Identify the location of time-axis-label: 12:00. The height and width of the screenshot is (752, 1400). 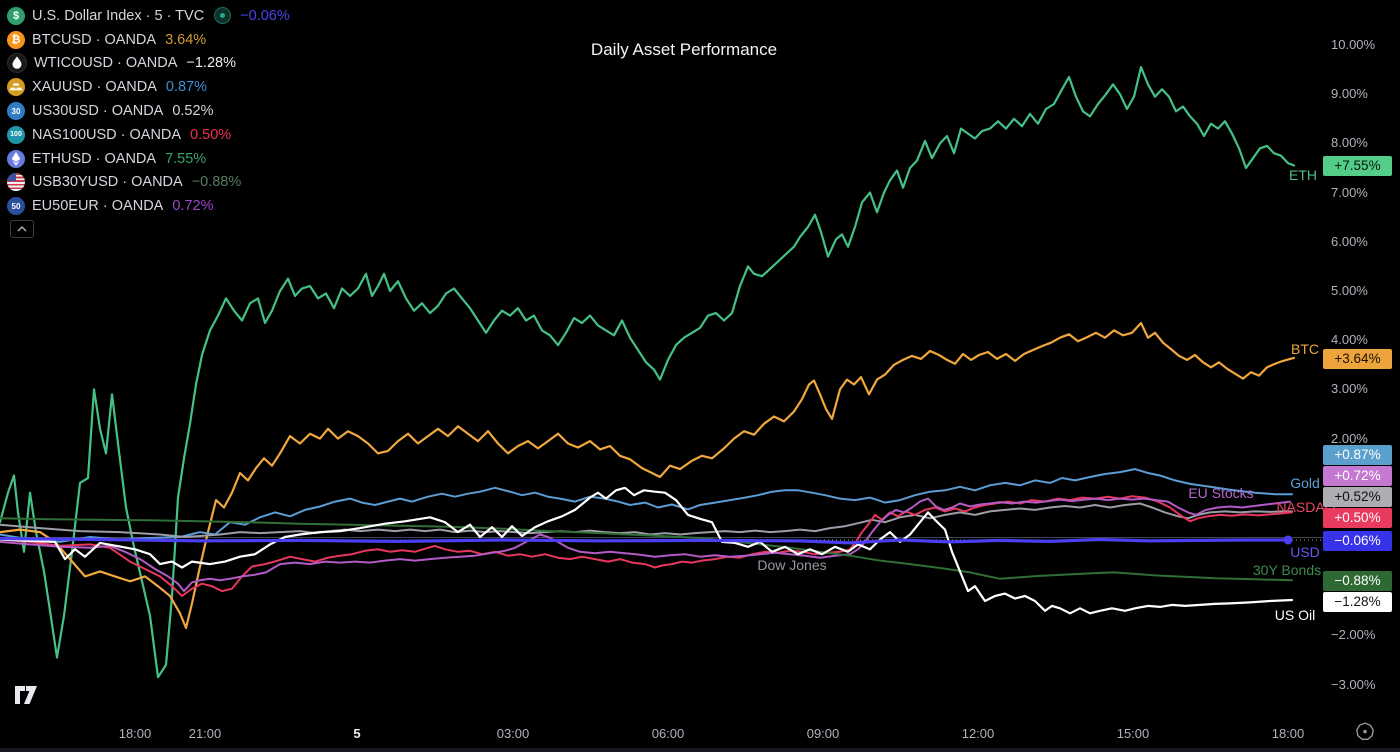
(978, 733).